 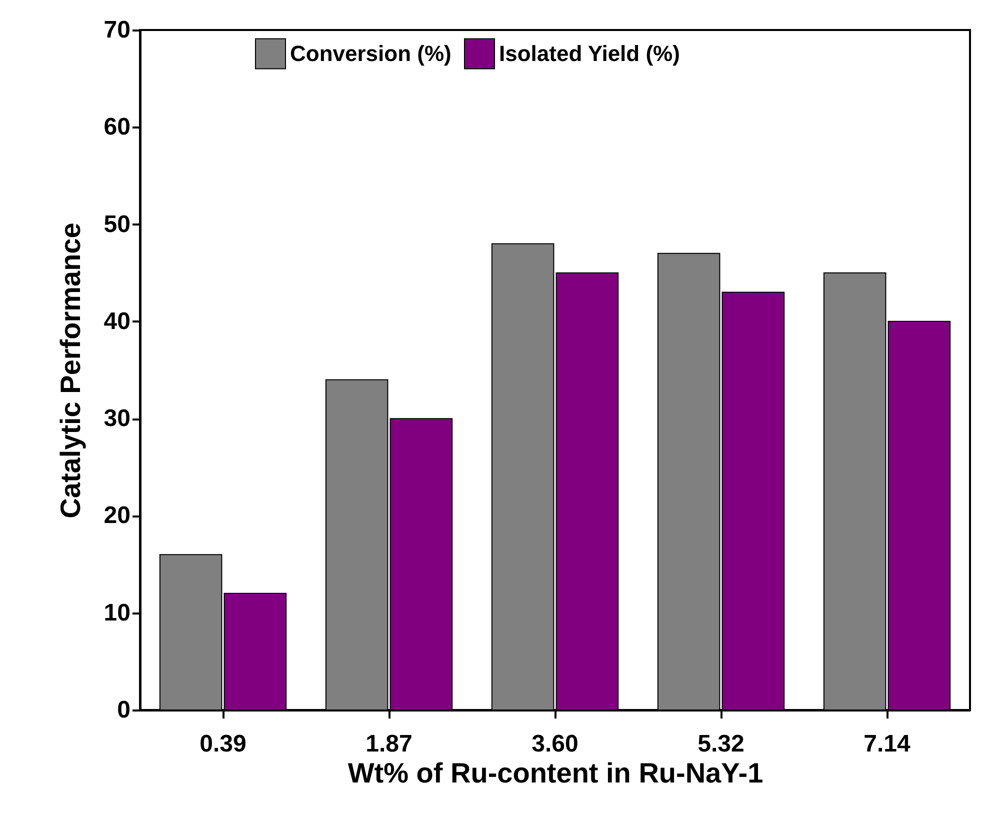 What do you see at coordinates (117, 30) in the screenshot?
I see `y-tick-label: 70` at bounding box center [117, 30].